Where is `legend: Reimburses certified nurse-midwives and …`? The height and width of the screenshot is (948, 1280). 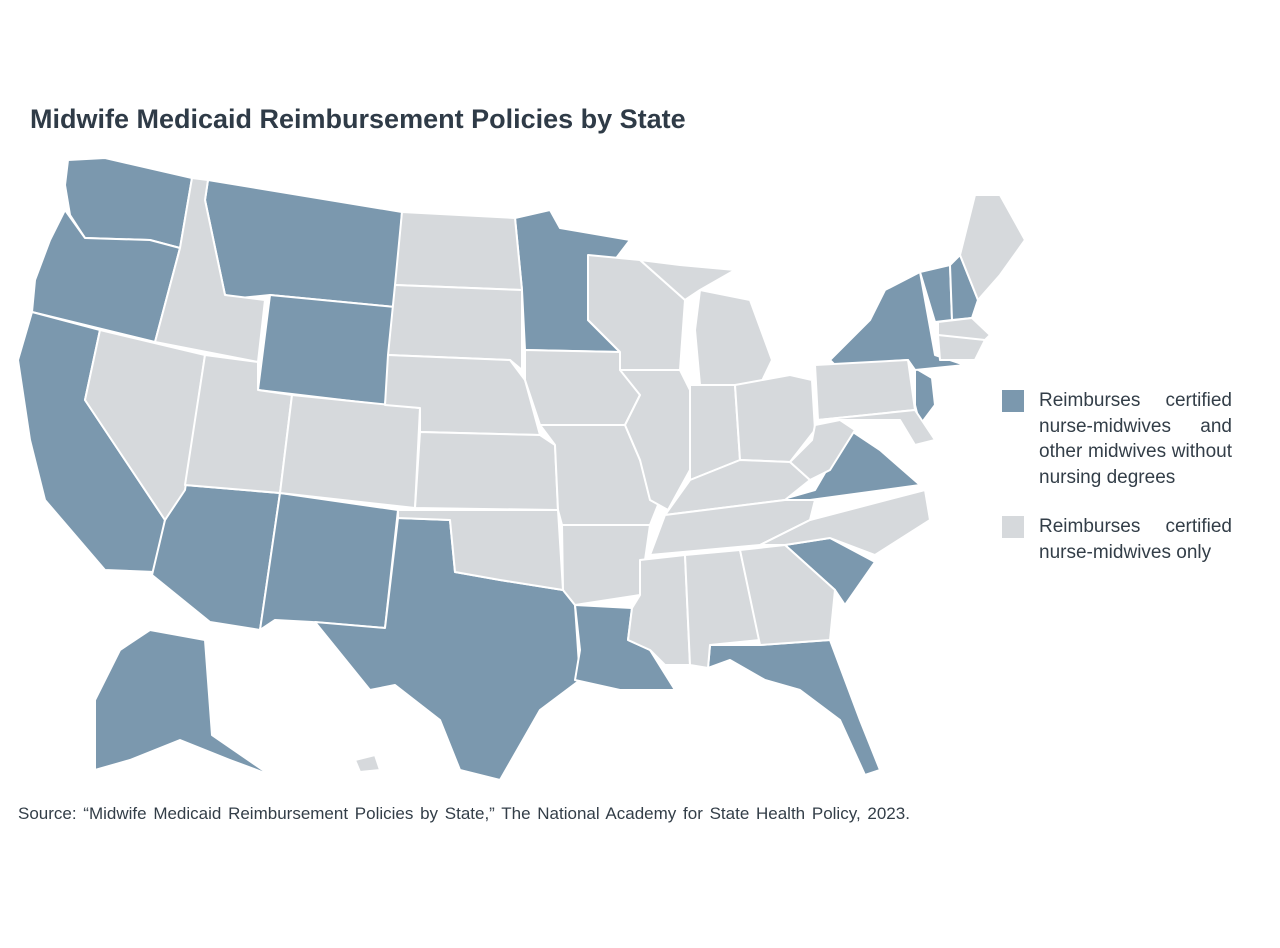
legend: Reimburses certified nurse-midwives and … is located at coordinates (1122, 488).